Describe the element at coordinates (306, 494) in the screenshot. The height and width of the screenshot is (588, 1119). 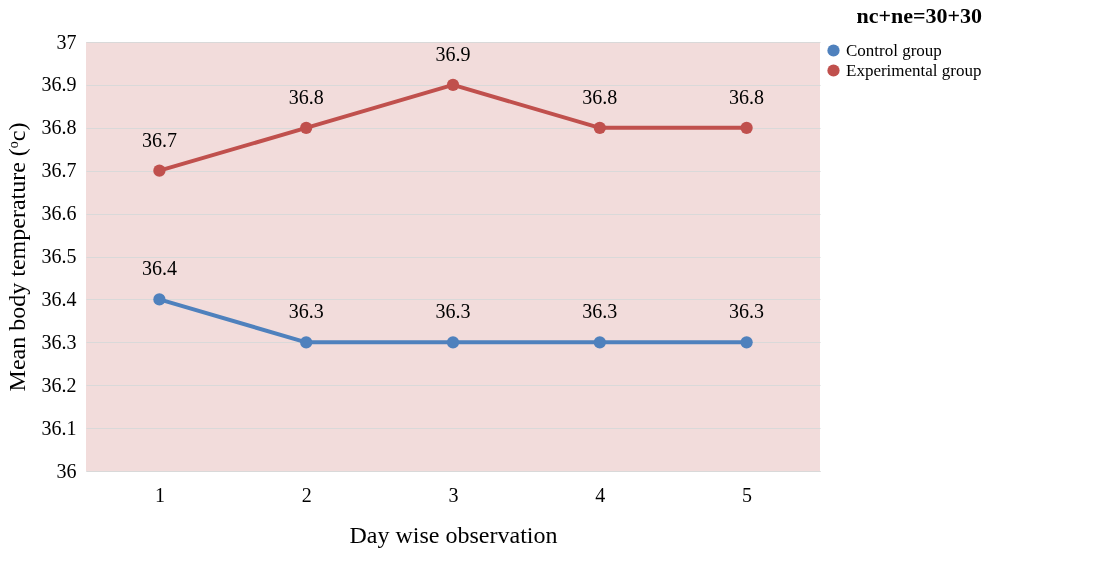
I see `x-tick-label: 2` at that location.